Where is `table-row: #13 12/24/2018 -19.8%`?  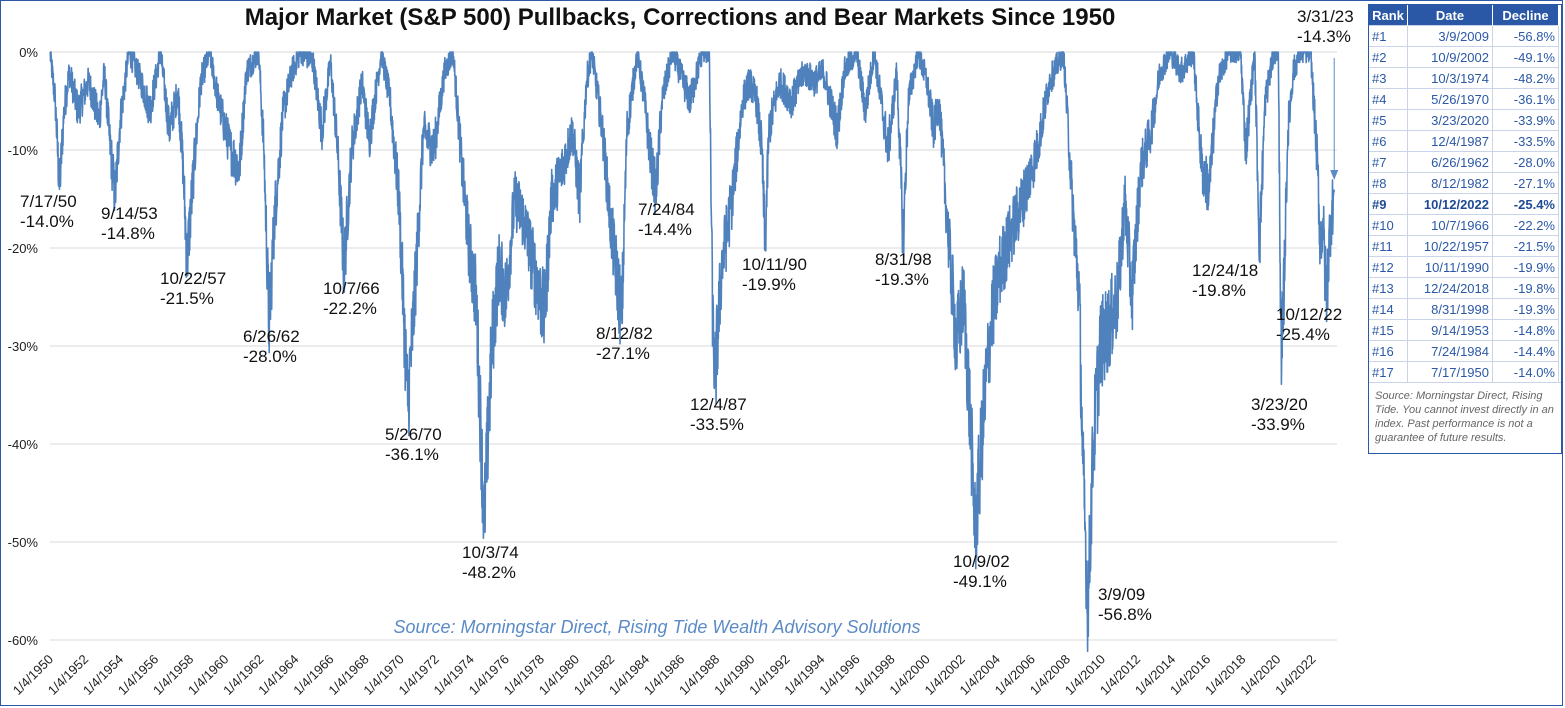 table-row: #13 12/24/2018 -19.8% is located at coordinates (1464, 288).